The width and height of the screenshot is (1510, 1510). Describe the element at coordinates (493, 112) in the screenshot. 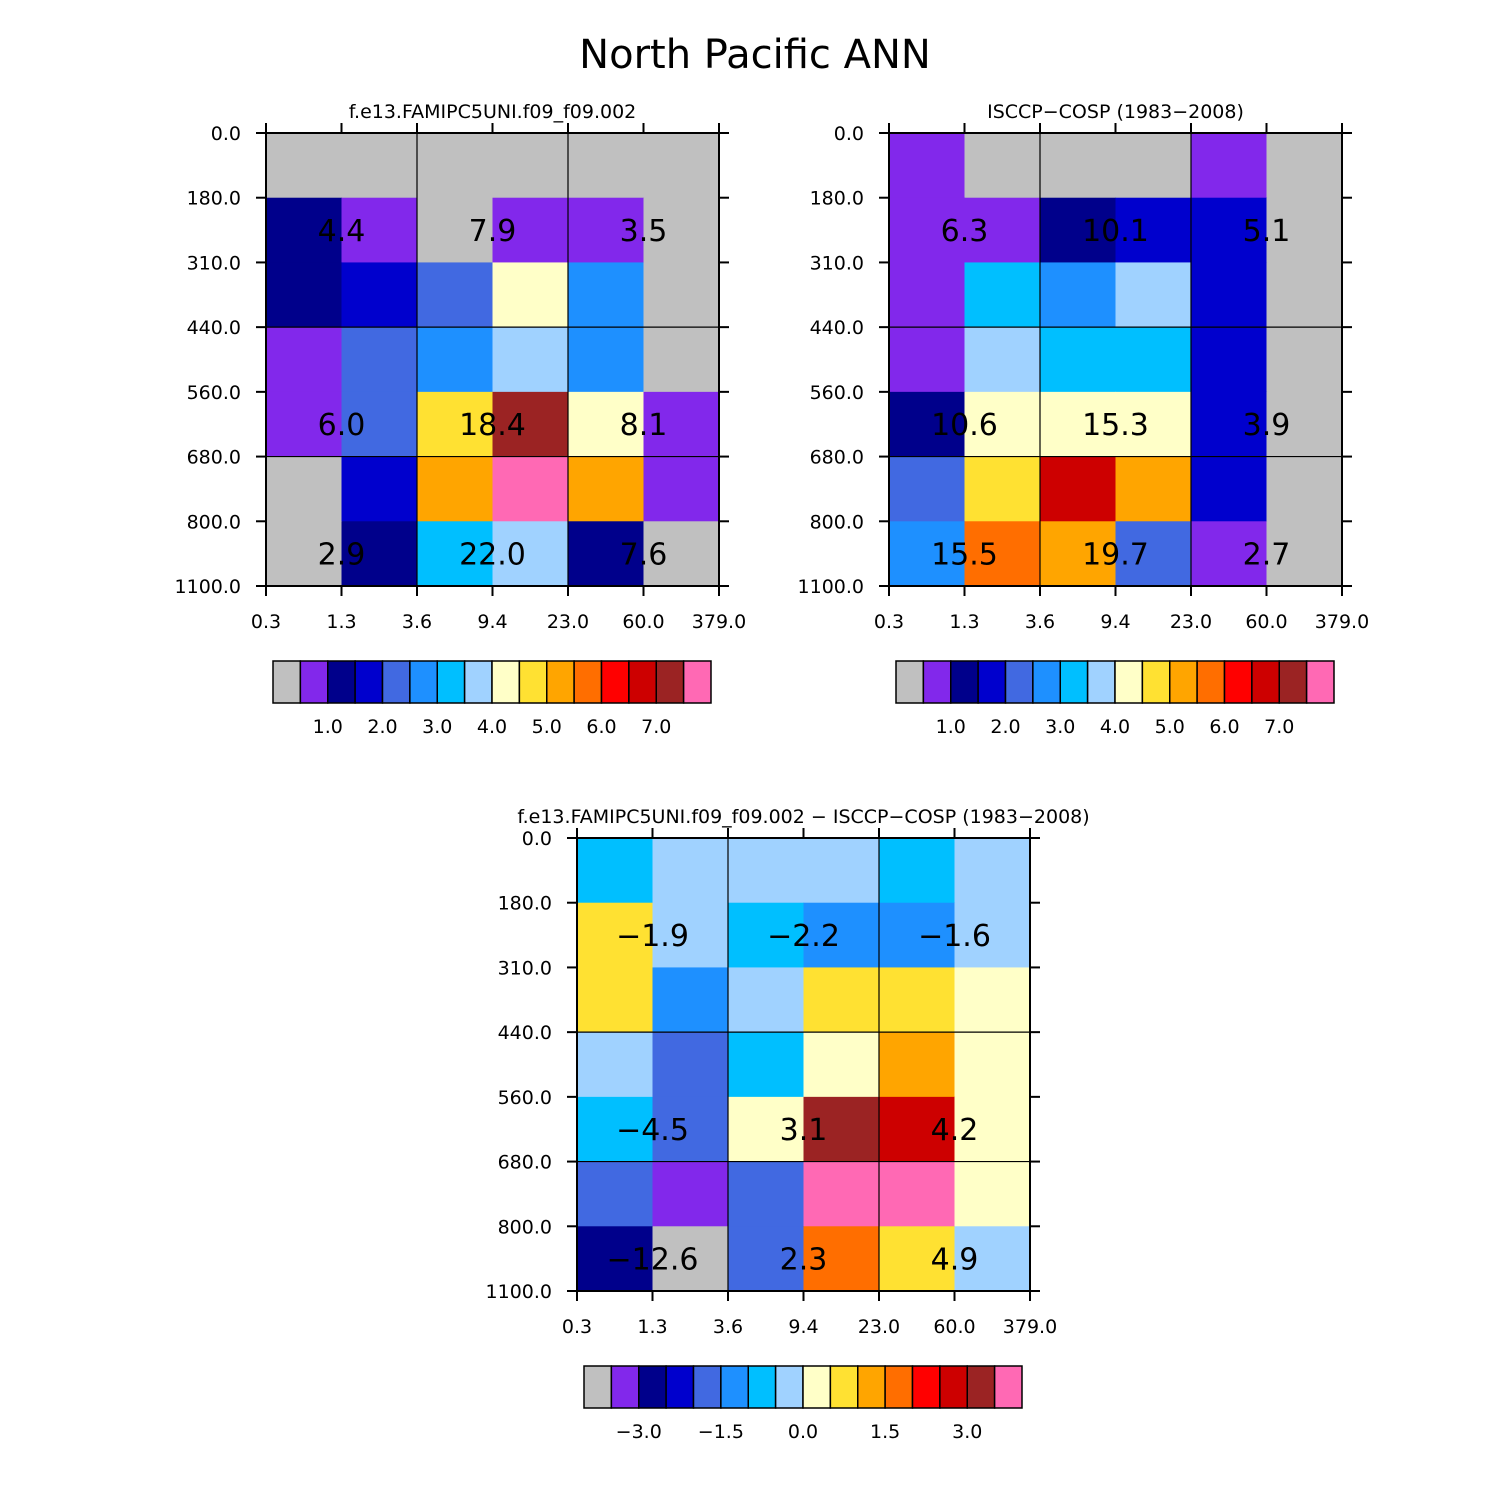

I see `panel-title: f.e13.FAMIPC5UNI.f09_f09.002` at that location.